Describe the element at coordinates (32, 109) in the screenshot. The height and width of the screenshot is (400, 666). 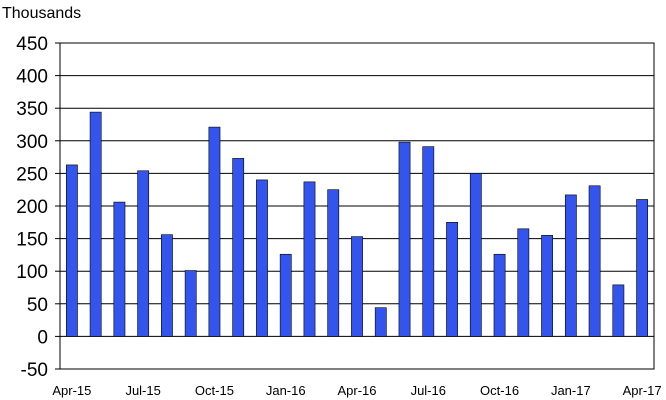
I see `y-tick-label: 350` at that location.